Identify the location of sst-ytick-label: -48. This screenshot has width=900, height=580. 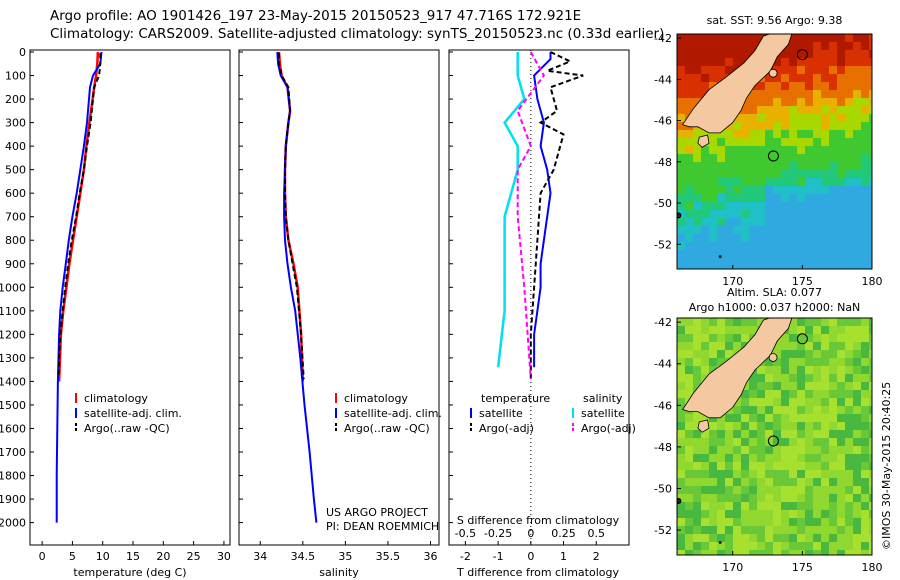
(663, 162).